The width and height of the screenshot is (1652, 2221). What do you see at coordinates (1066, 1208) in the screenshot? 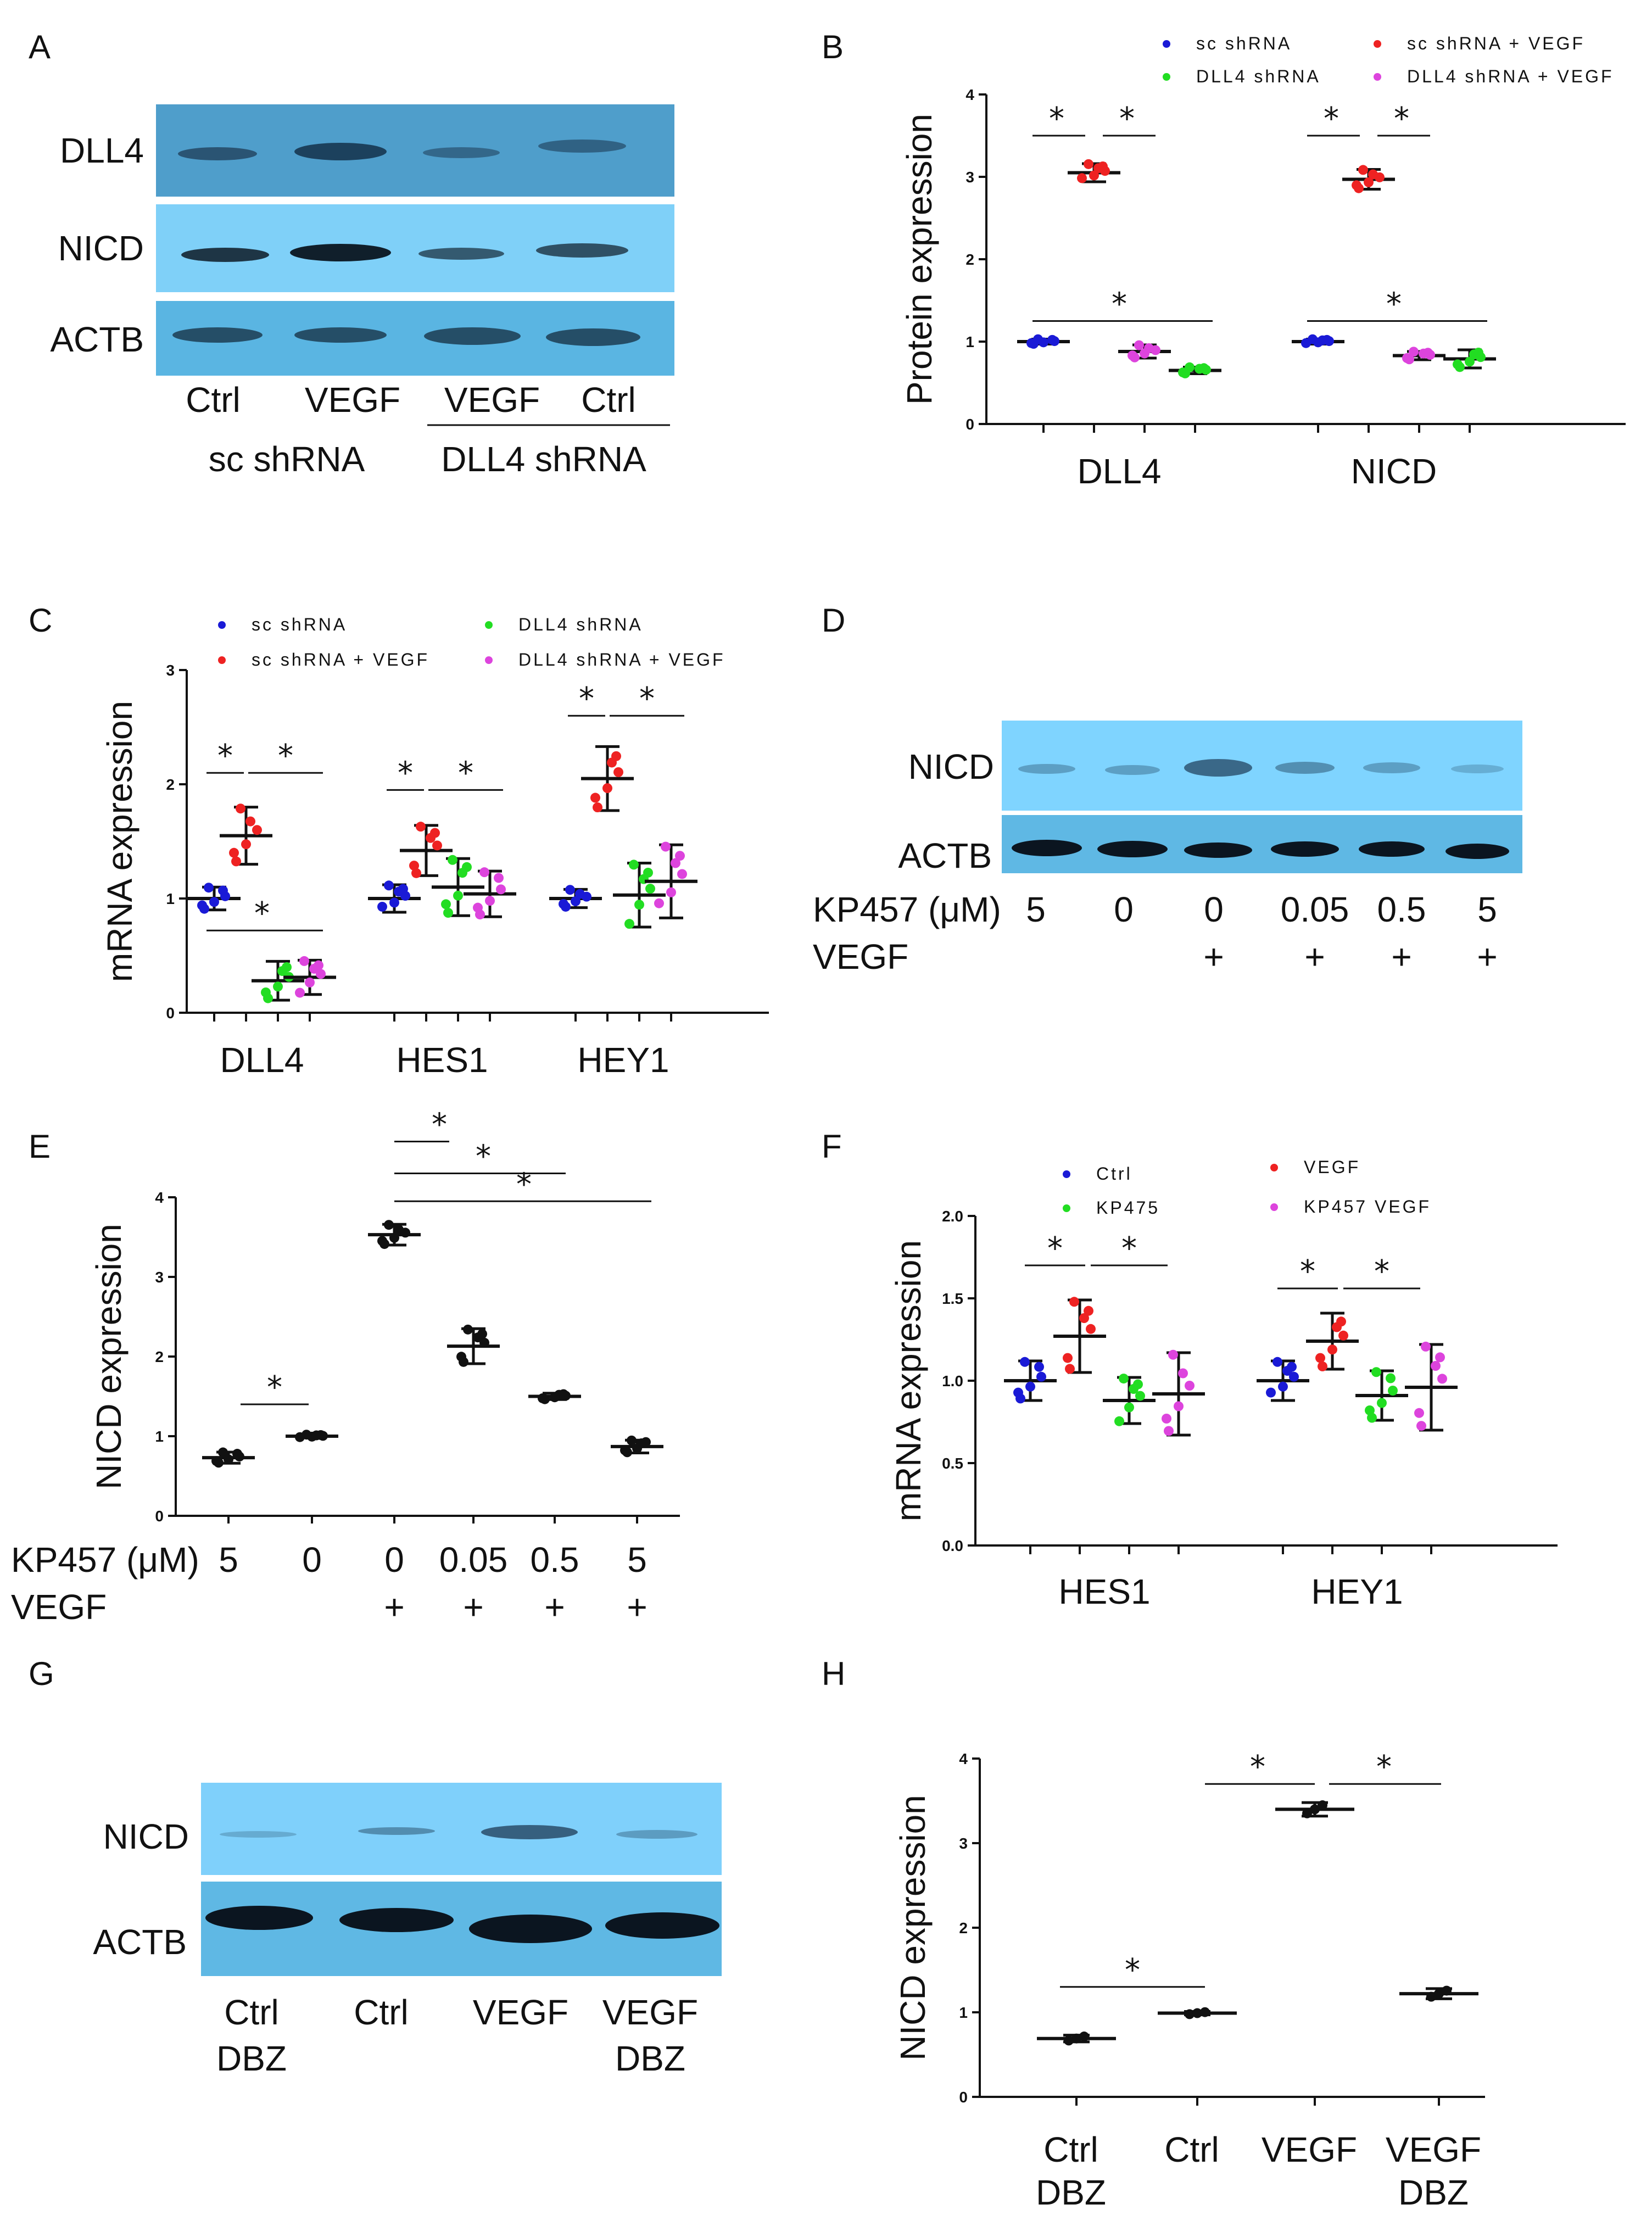
I see `legend-marker` at bounding box center [1066, 1208].